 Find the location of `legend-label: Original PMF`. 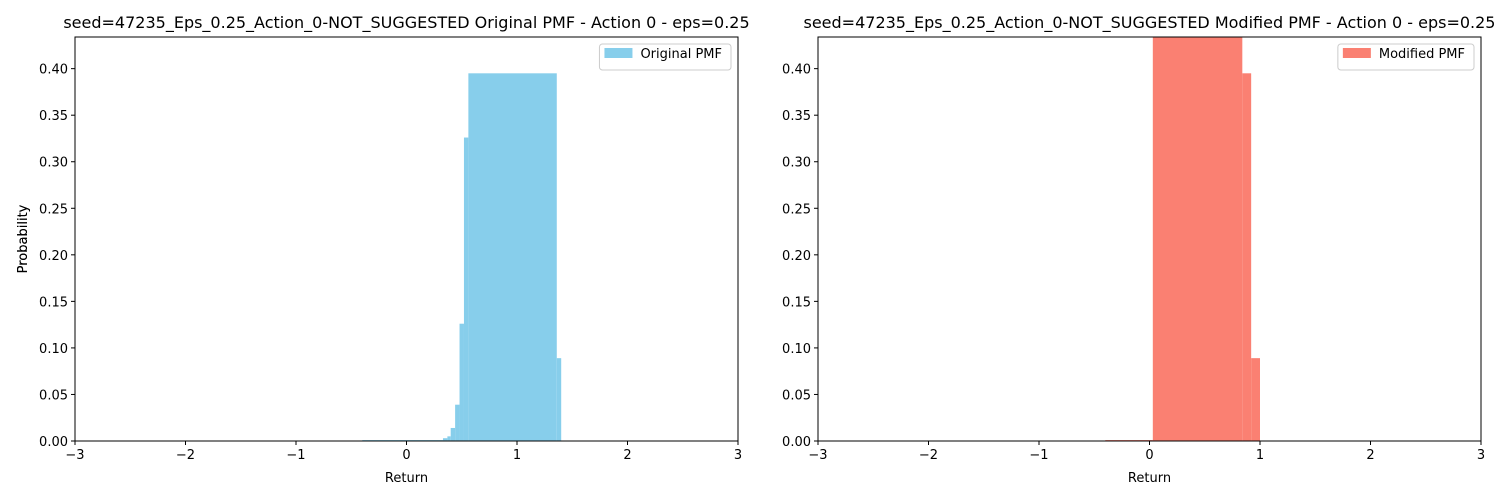

legend-label: Original PMF is located at coordinates (681, 54).